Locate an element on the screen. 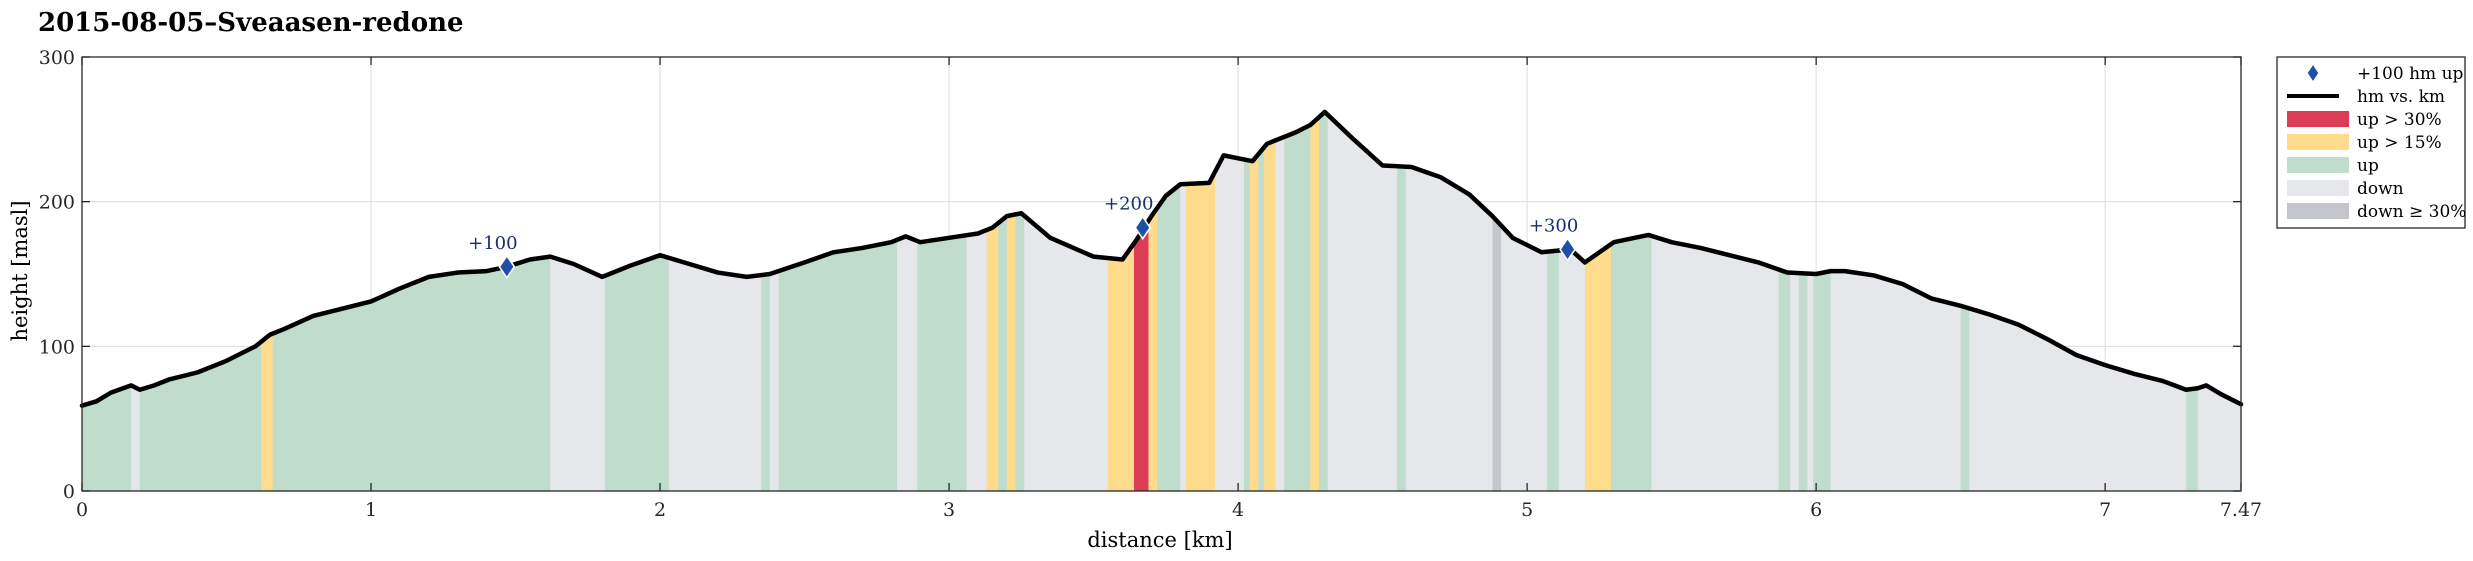 Image resolution: width=2473 pixels, height=561 pixels. x-tick-label: 2 is located at coordinates (660, 510).